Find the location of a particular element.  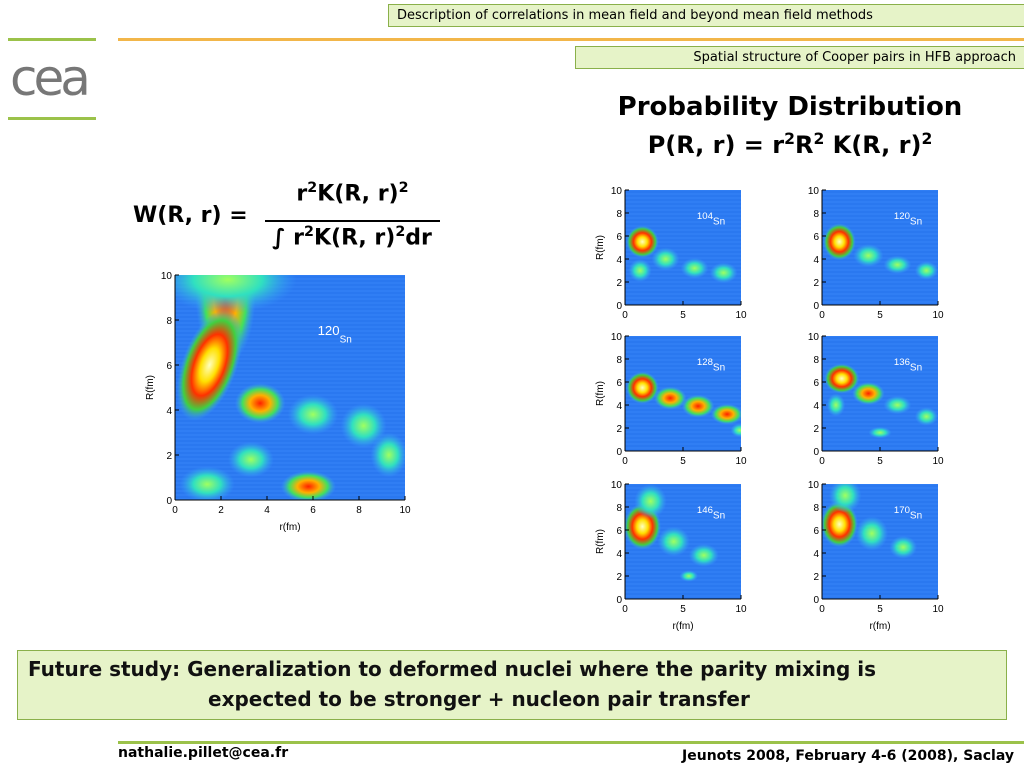

weight-lhs: W(R, r) = is located at coordinates (190, 215).